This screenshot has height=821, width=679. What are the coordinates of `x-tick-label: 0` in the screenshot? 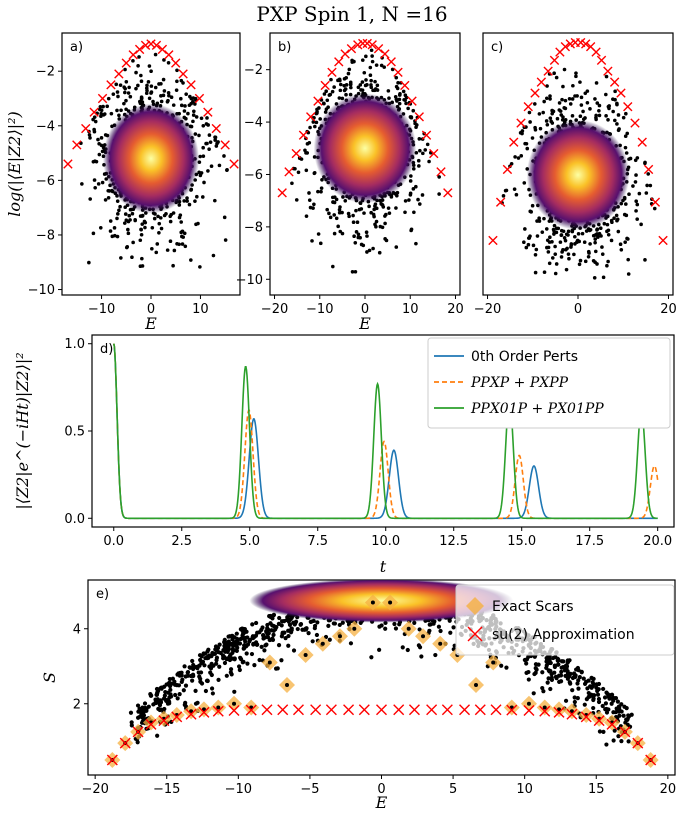 It's located at (381, 789).